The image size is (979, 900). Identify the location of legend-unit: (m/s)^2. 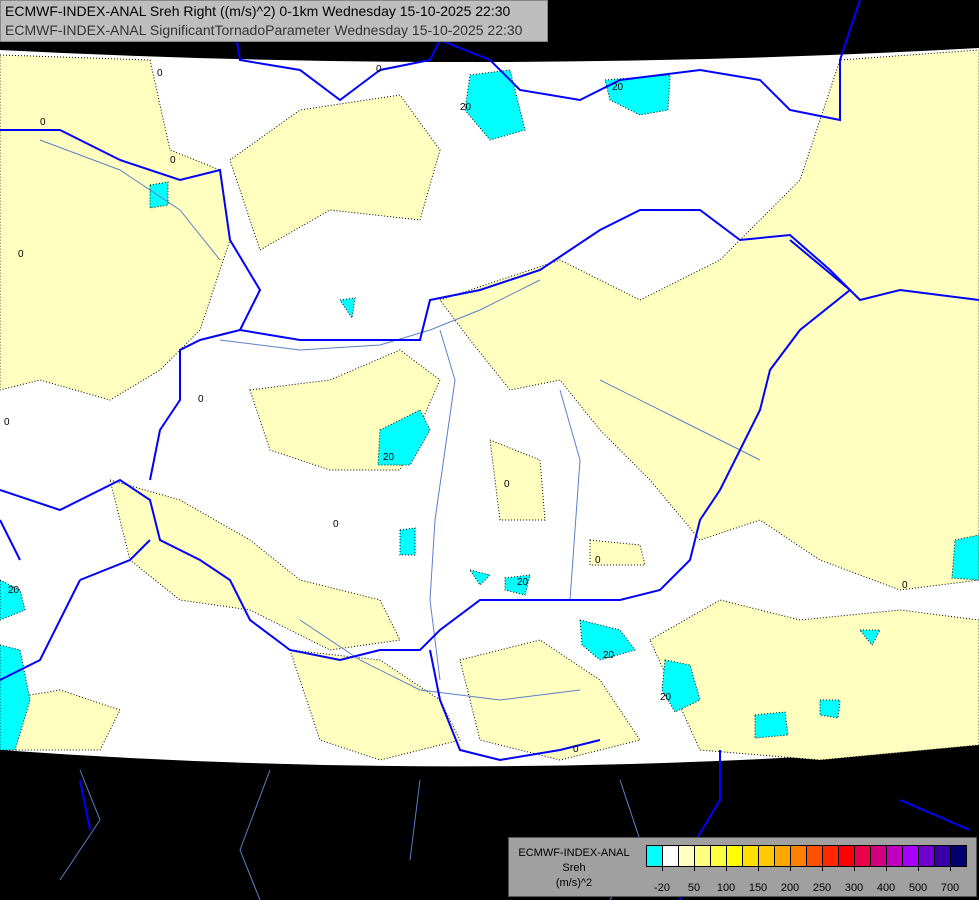
(574, 883).